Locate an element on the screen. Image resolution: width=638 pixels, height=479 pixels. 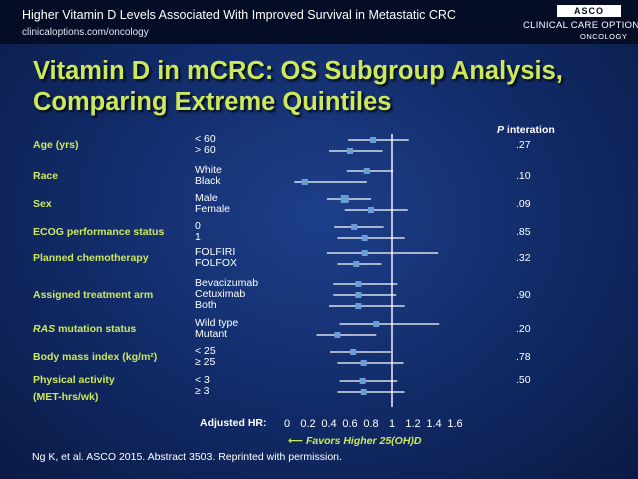
favors-text: Favors Higher 25(OH)D is located at coordinates (363, 441).